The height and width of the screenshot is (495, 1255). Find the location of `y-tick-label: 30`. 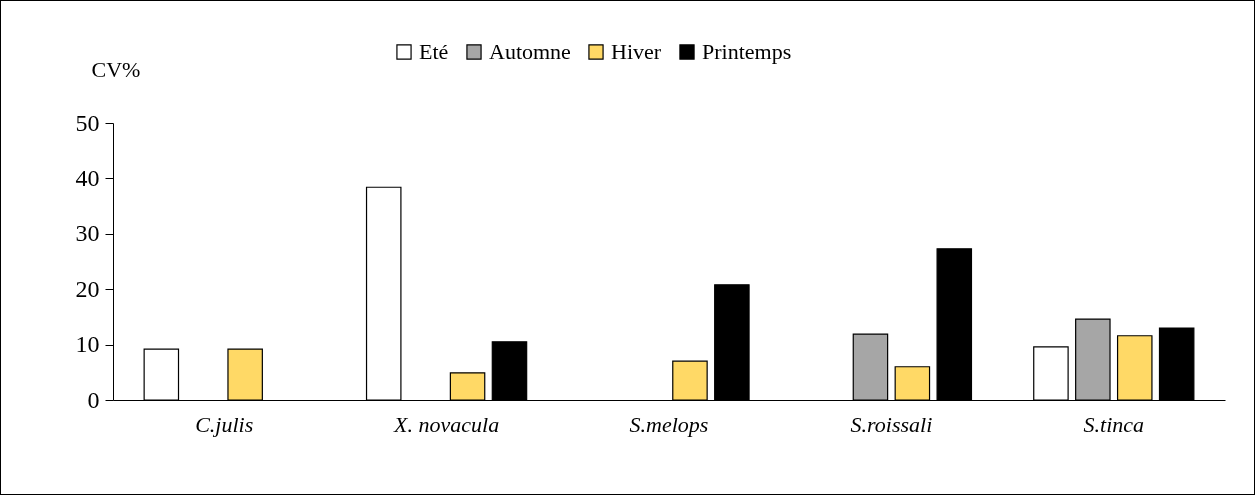

y-tick-label: 30 is located at coordinates (87, 233).